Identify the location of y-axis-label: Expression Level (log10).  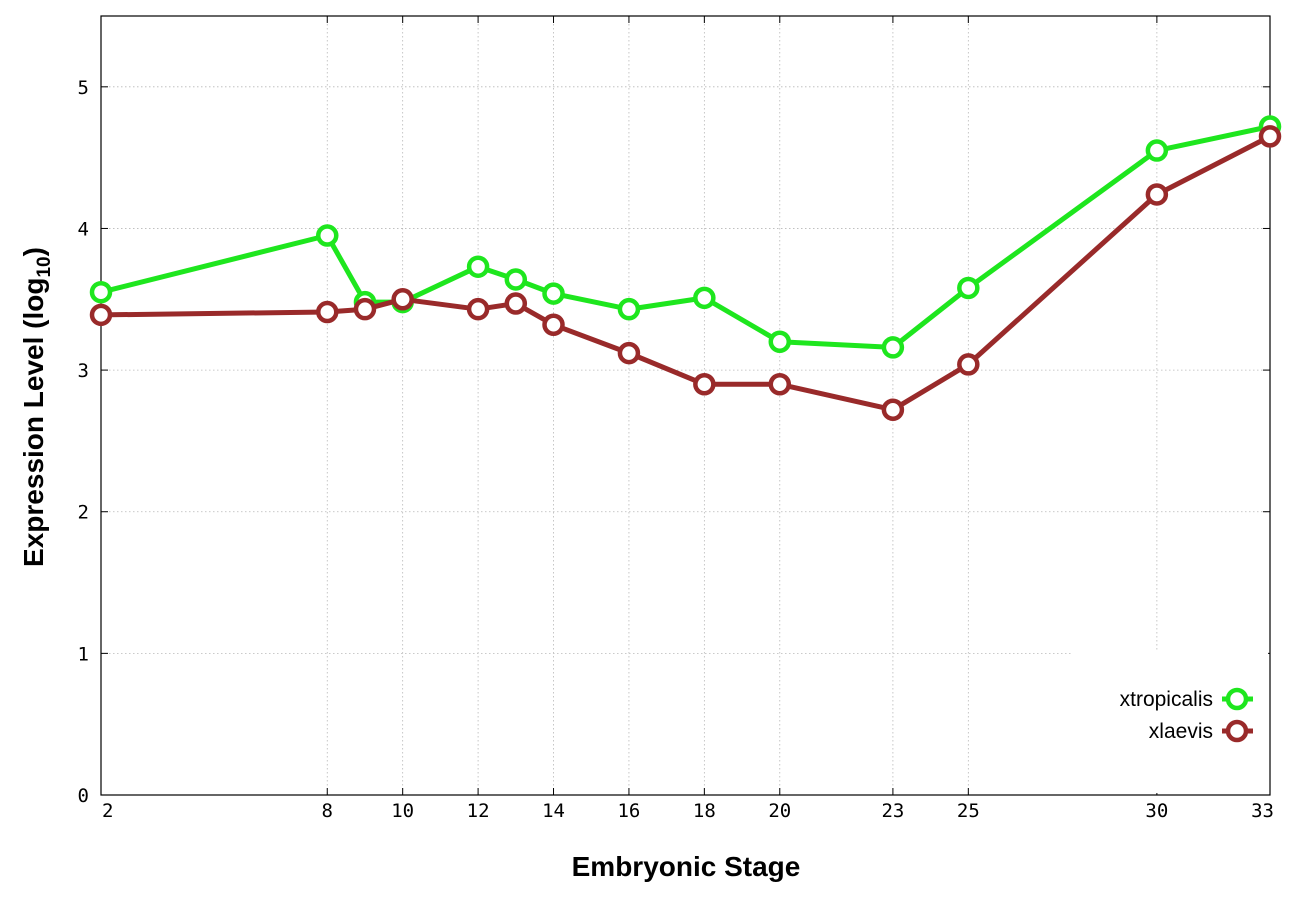
(36, 407).